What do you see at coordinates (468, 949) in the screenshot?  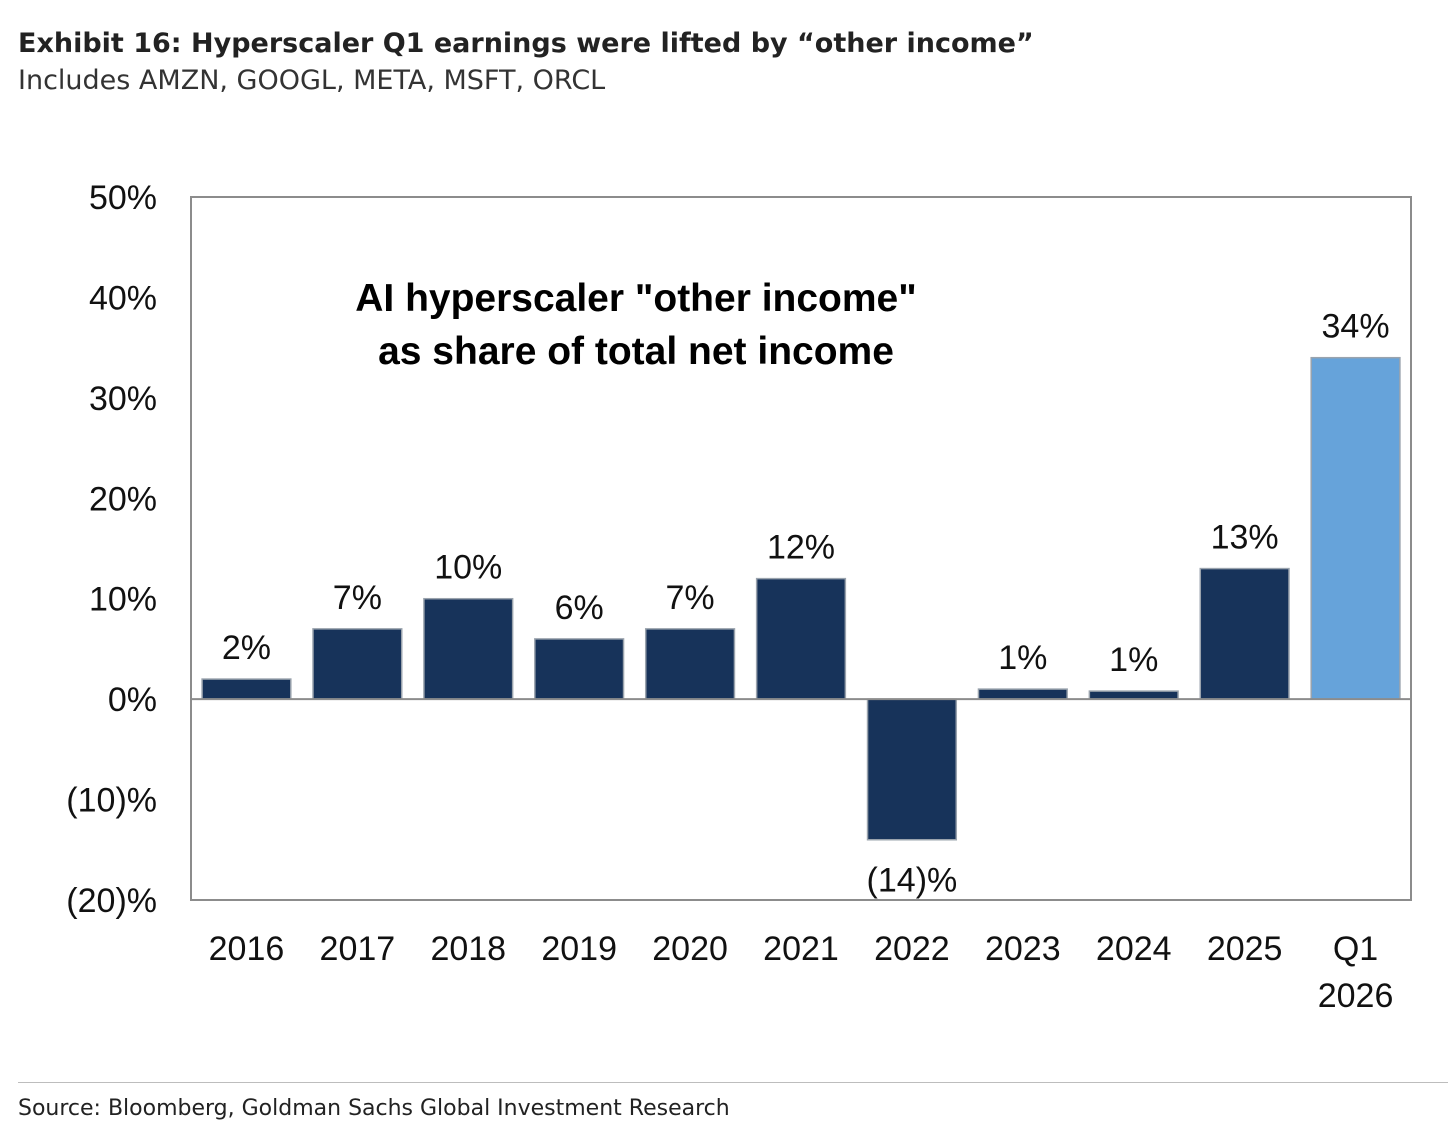 I see `x-tick-label: 2018` at bounding box center [468, 949].